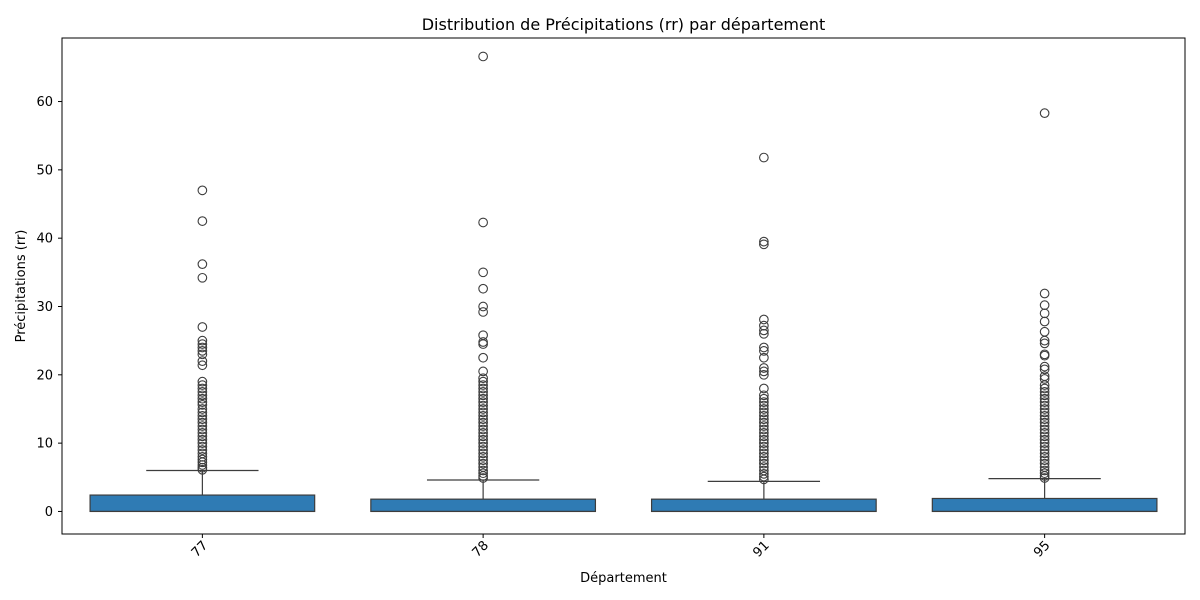 The height and width of the screenshot is (600, 1200). I want to click on y-axis-label: Précipitations (rr), so click(21, 286).